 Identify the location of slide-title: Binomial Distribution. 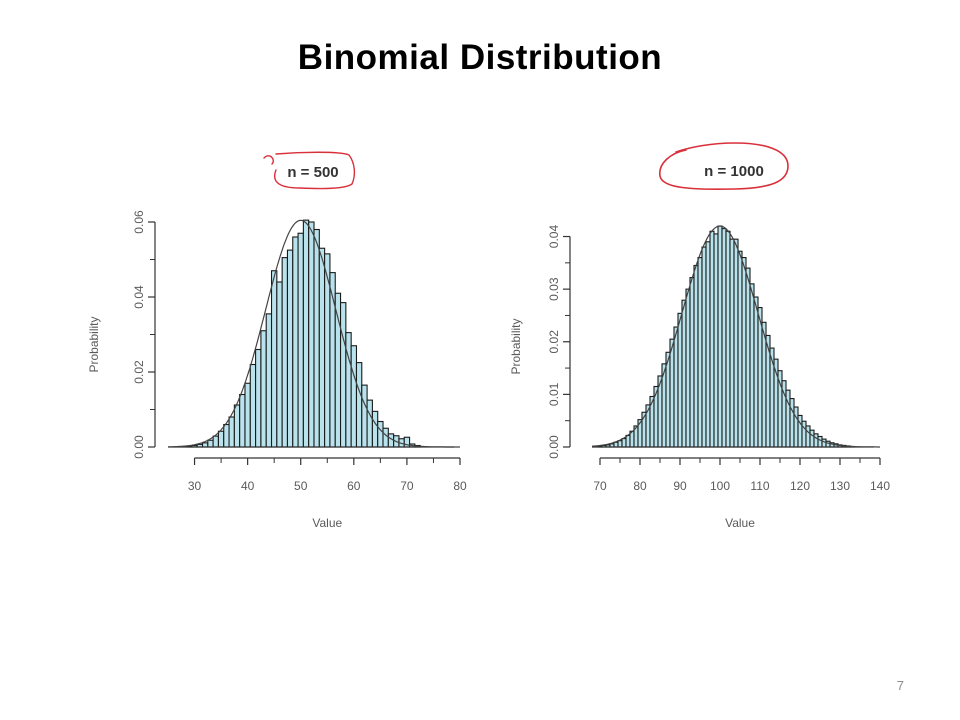
(480, 57).